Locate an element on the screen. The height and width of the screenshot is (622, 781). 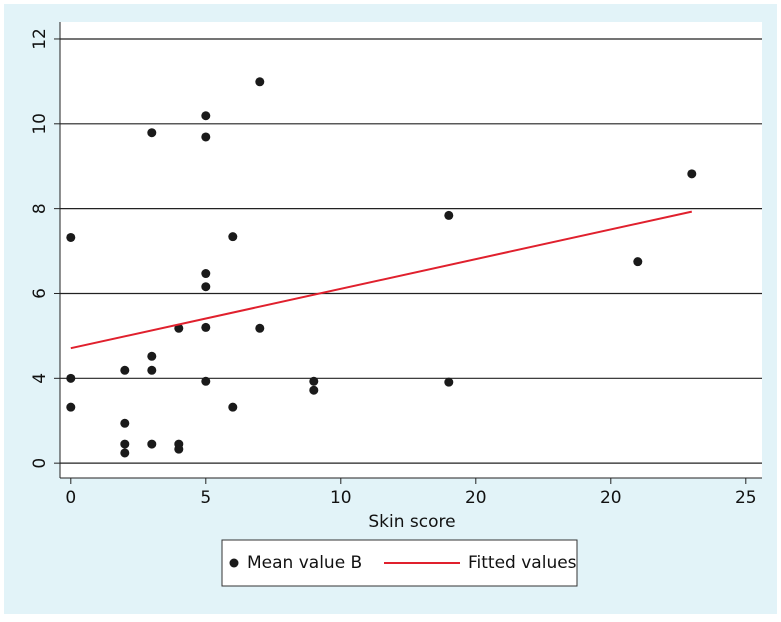
legend-label: Fitted values is located at coordinates (522, 563).